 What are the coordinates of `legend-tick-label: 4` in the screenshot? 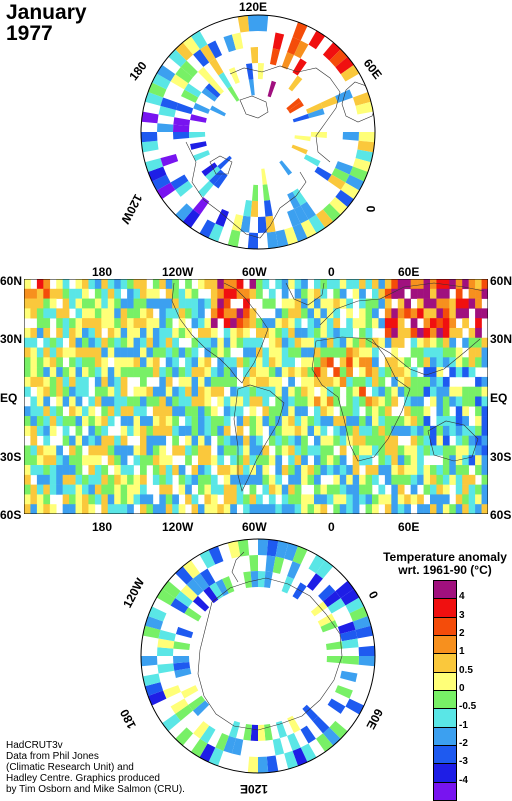 It's located at (462, 597).